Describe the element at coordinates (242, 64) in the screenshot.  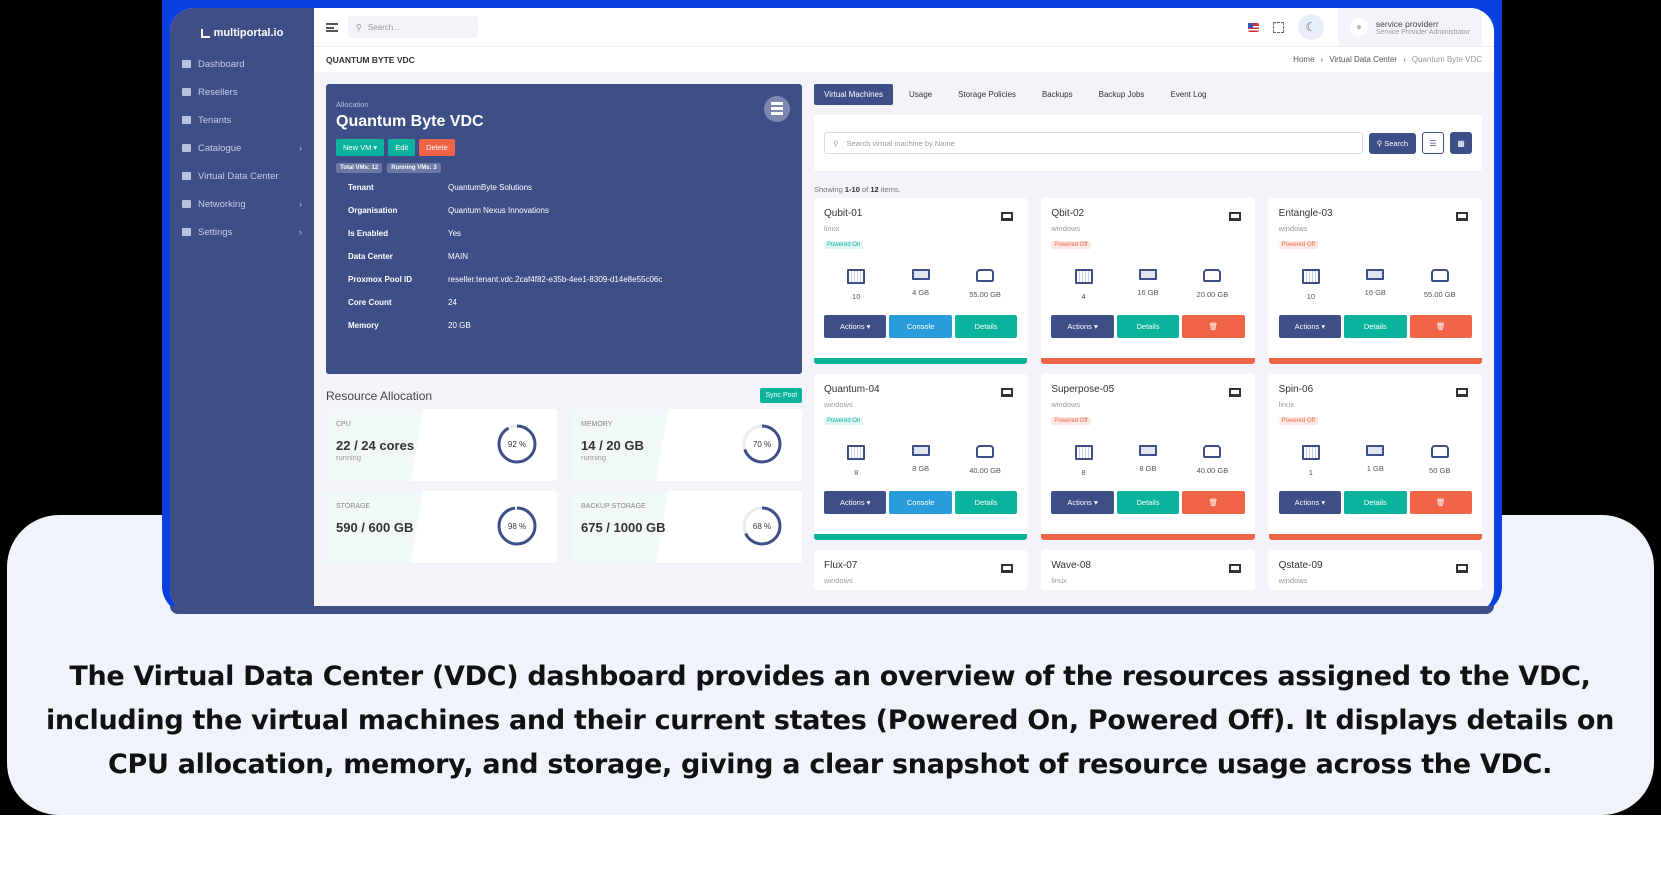
I see `sidebar-item-dashboard: Dashboard` at that location.